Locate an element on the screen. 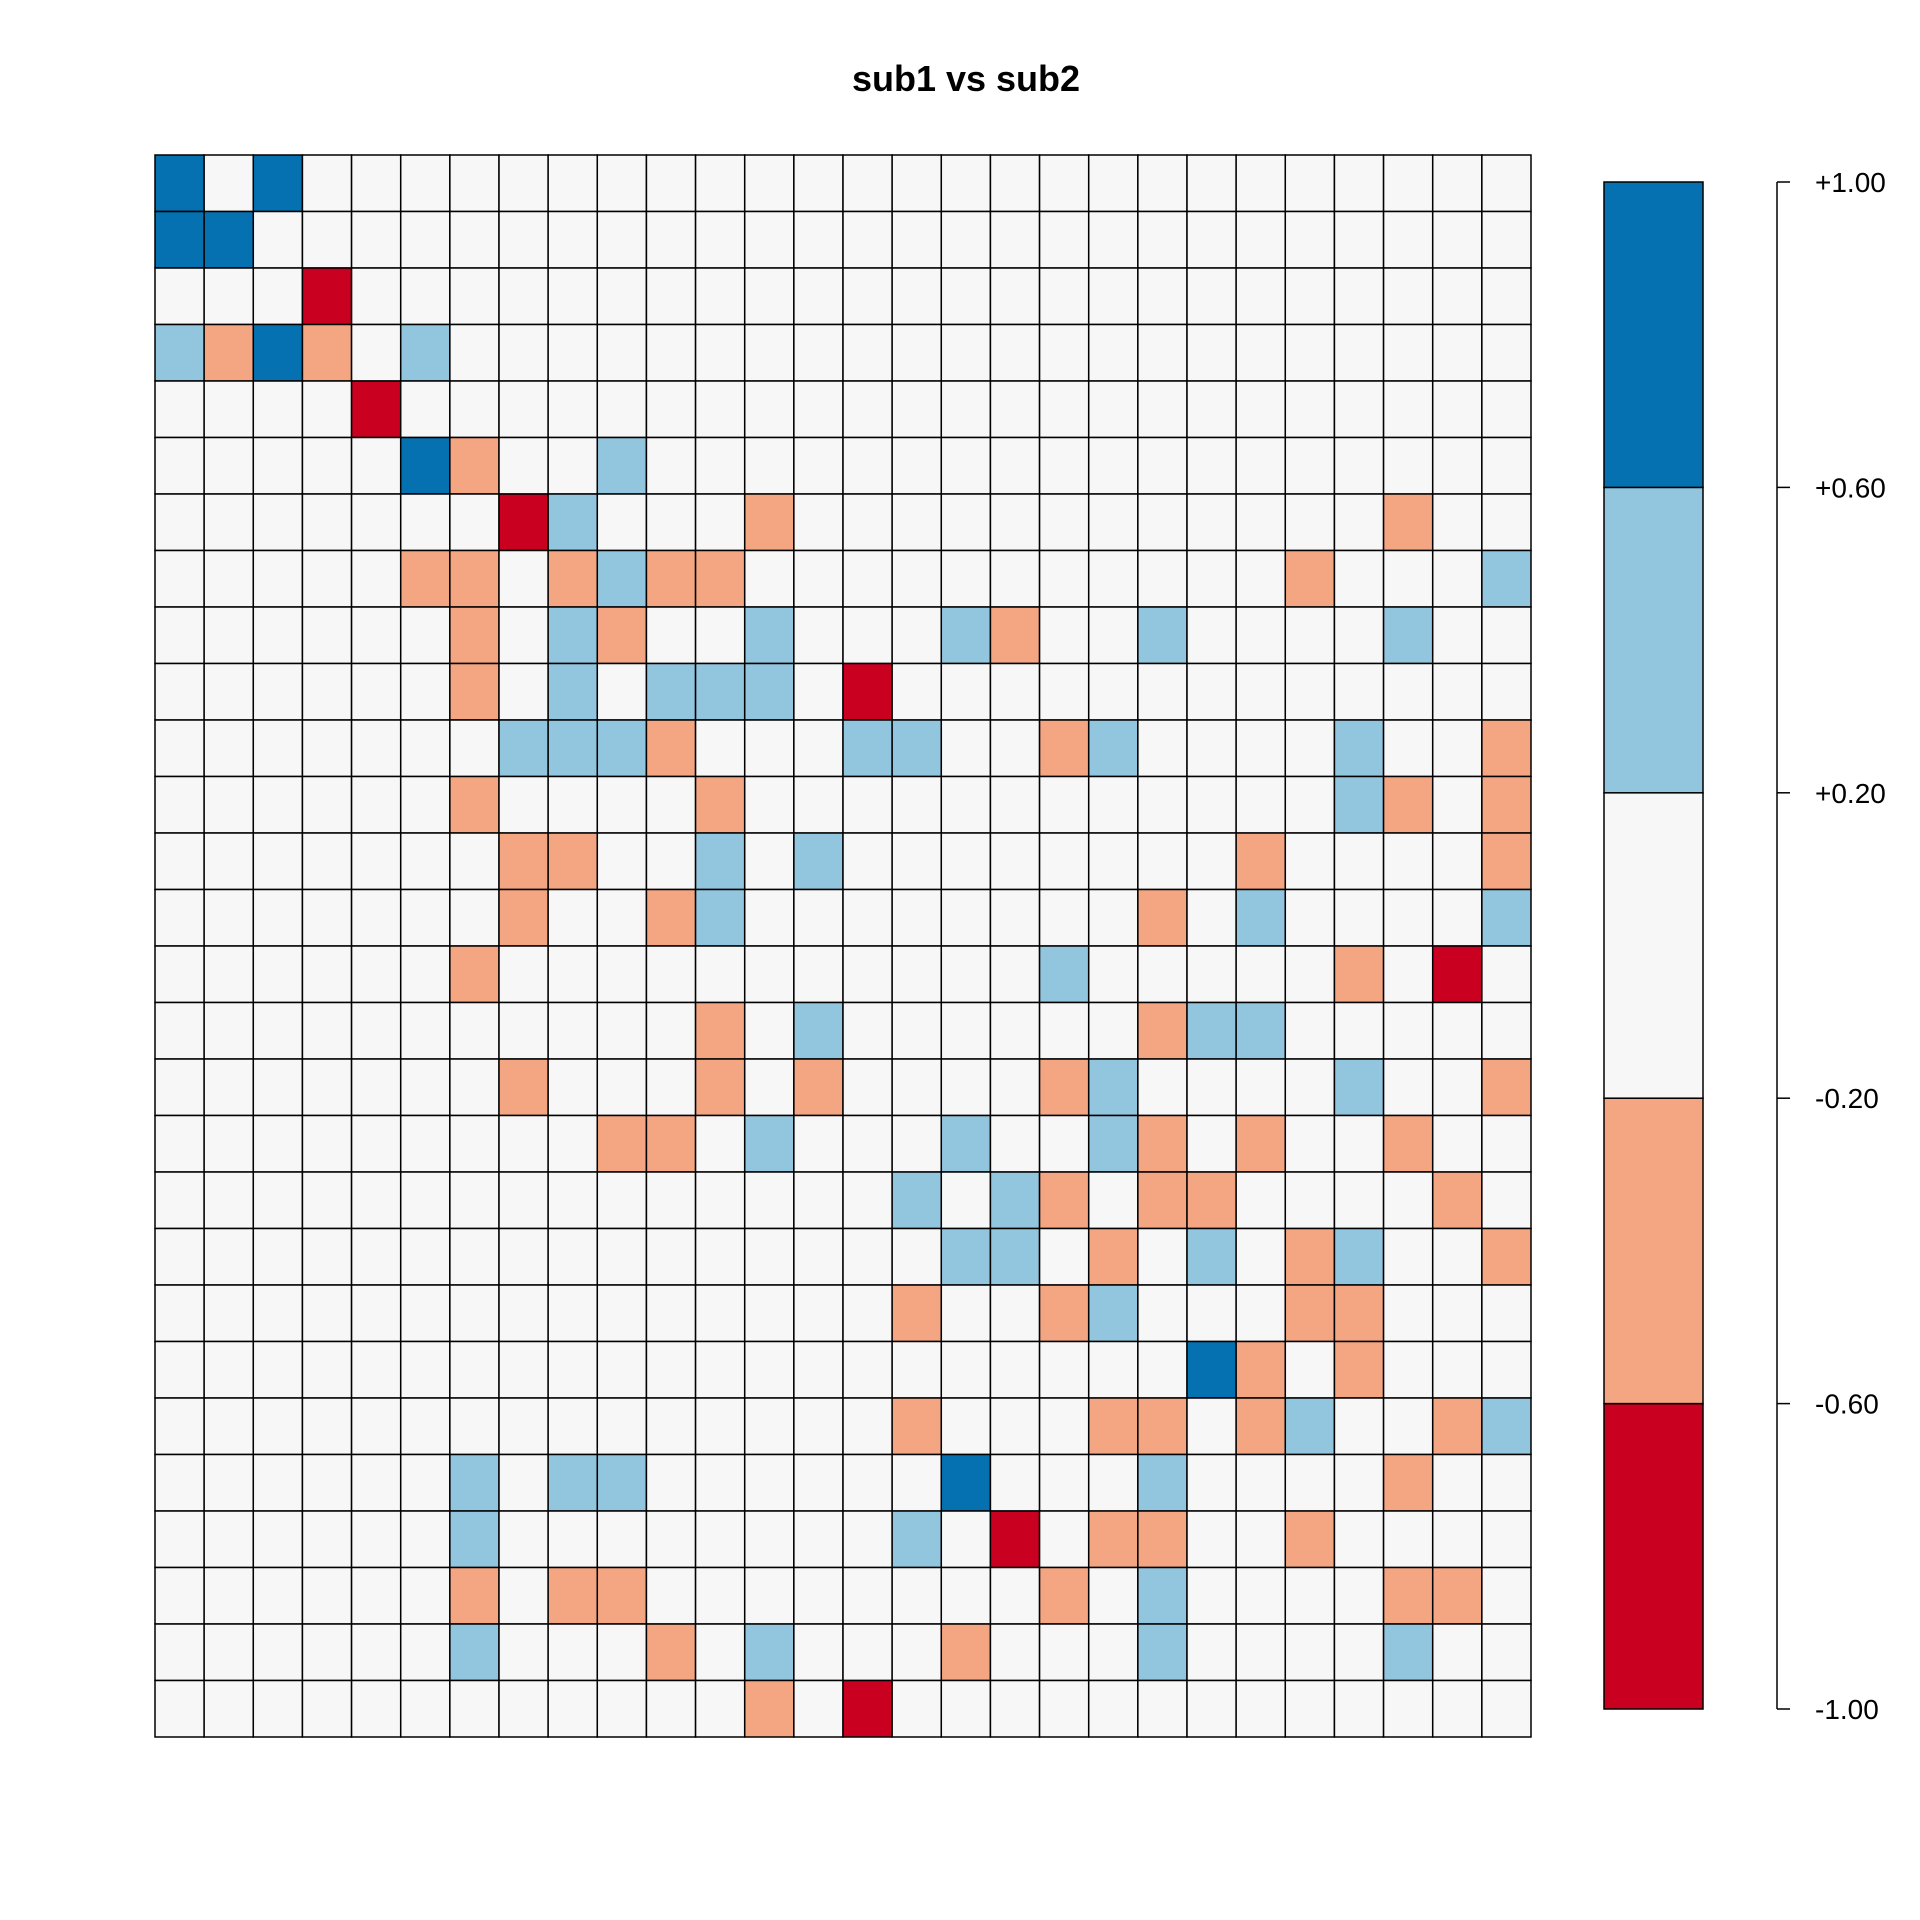  heatmap-cell-r19-c22 is located at coordinates (1211, 1200).